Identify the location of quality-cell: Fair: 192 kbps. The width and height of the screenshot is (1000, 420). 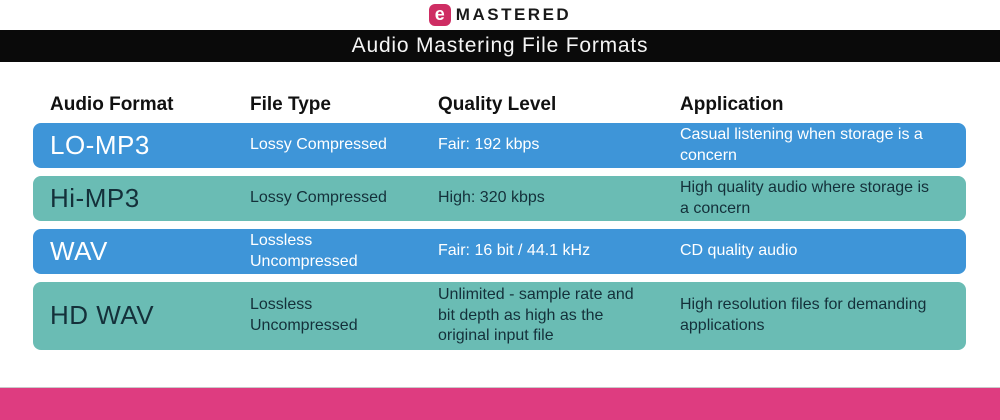
(489, 145).